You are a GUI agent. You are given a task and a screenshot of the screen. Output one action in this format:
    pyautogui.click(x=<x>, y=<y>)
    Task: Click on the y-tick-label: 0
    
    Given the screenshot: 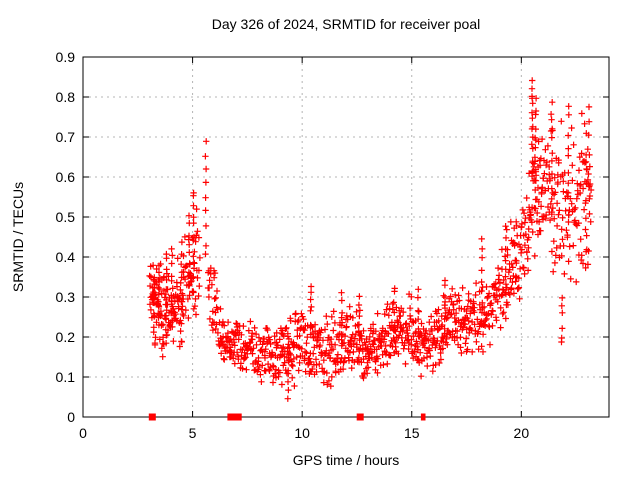 What is the action you would take?
    pyautogui.click(x=71, y=417)
    